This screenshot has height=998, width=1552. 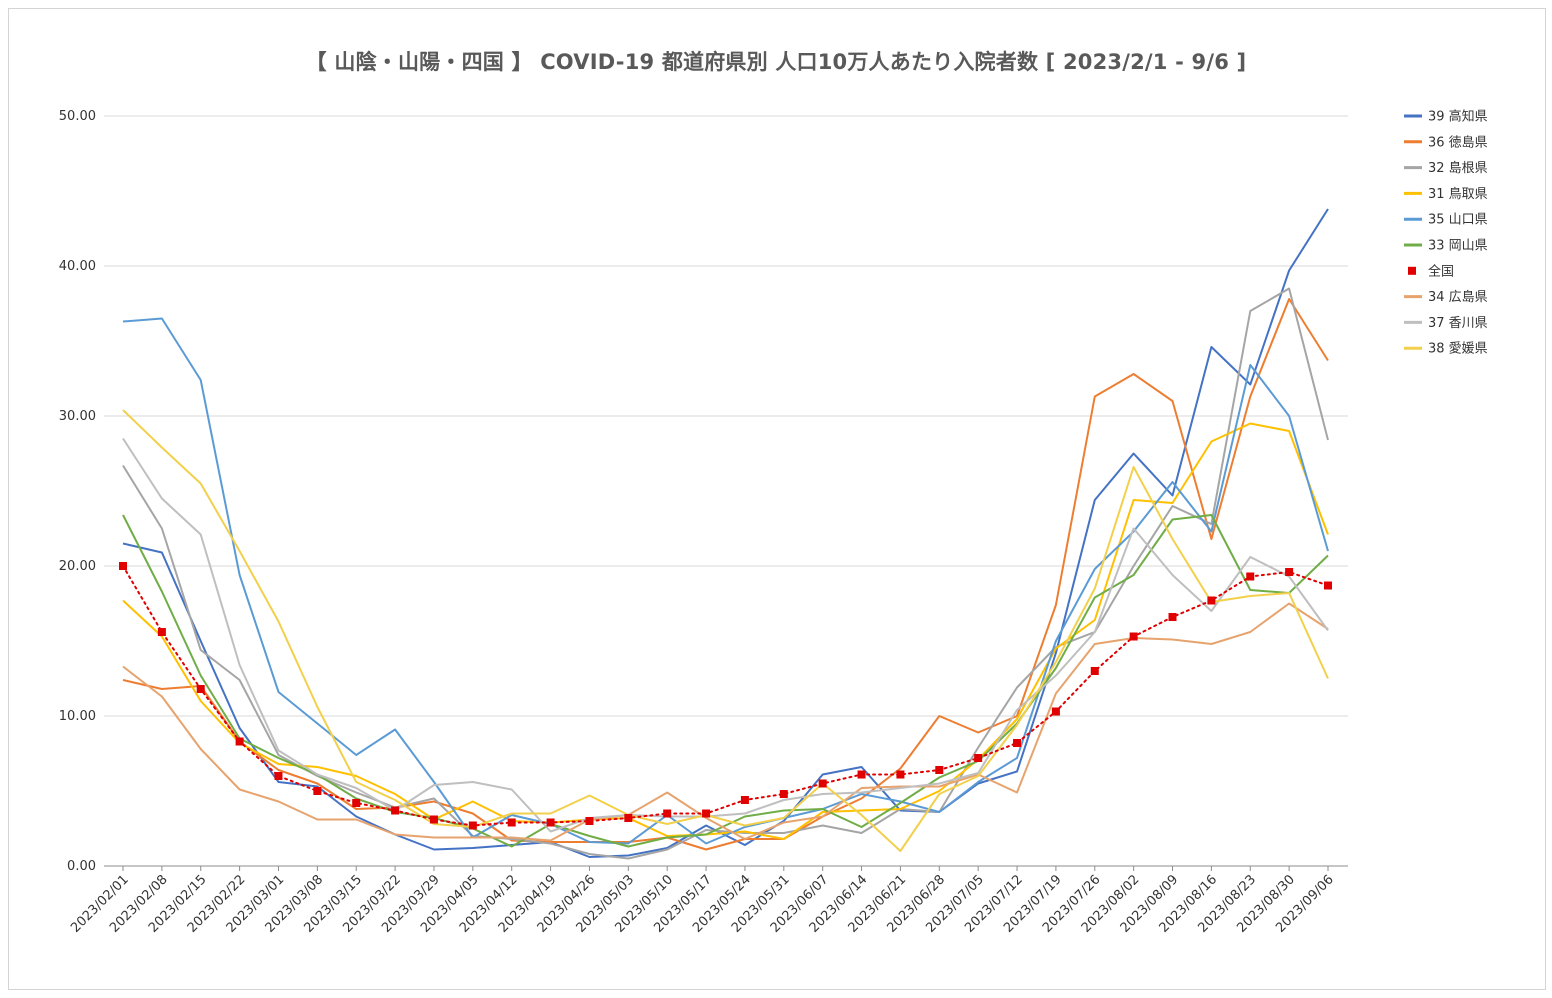 I want to click on legend-item: 36 徳島県, so click(x=1446, y=142).